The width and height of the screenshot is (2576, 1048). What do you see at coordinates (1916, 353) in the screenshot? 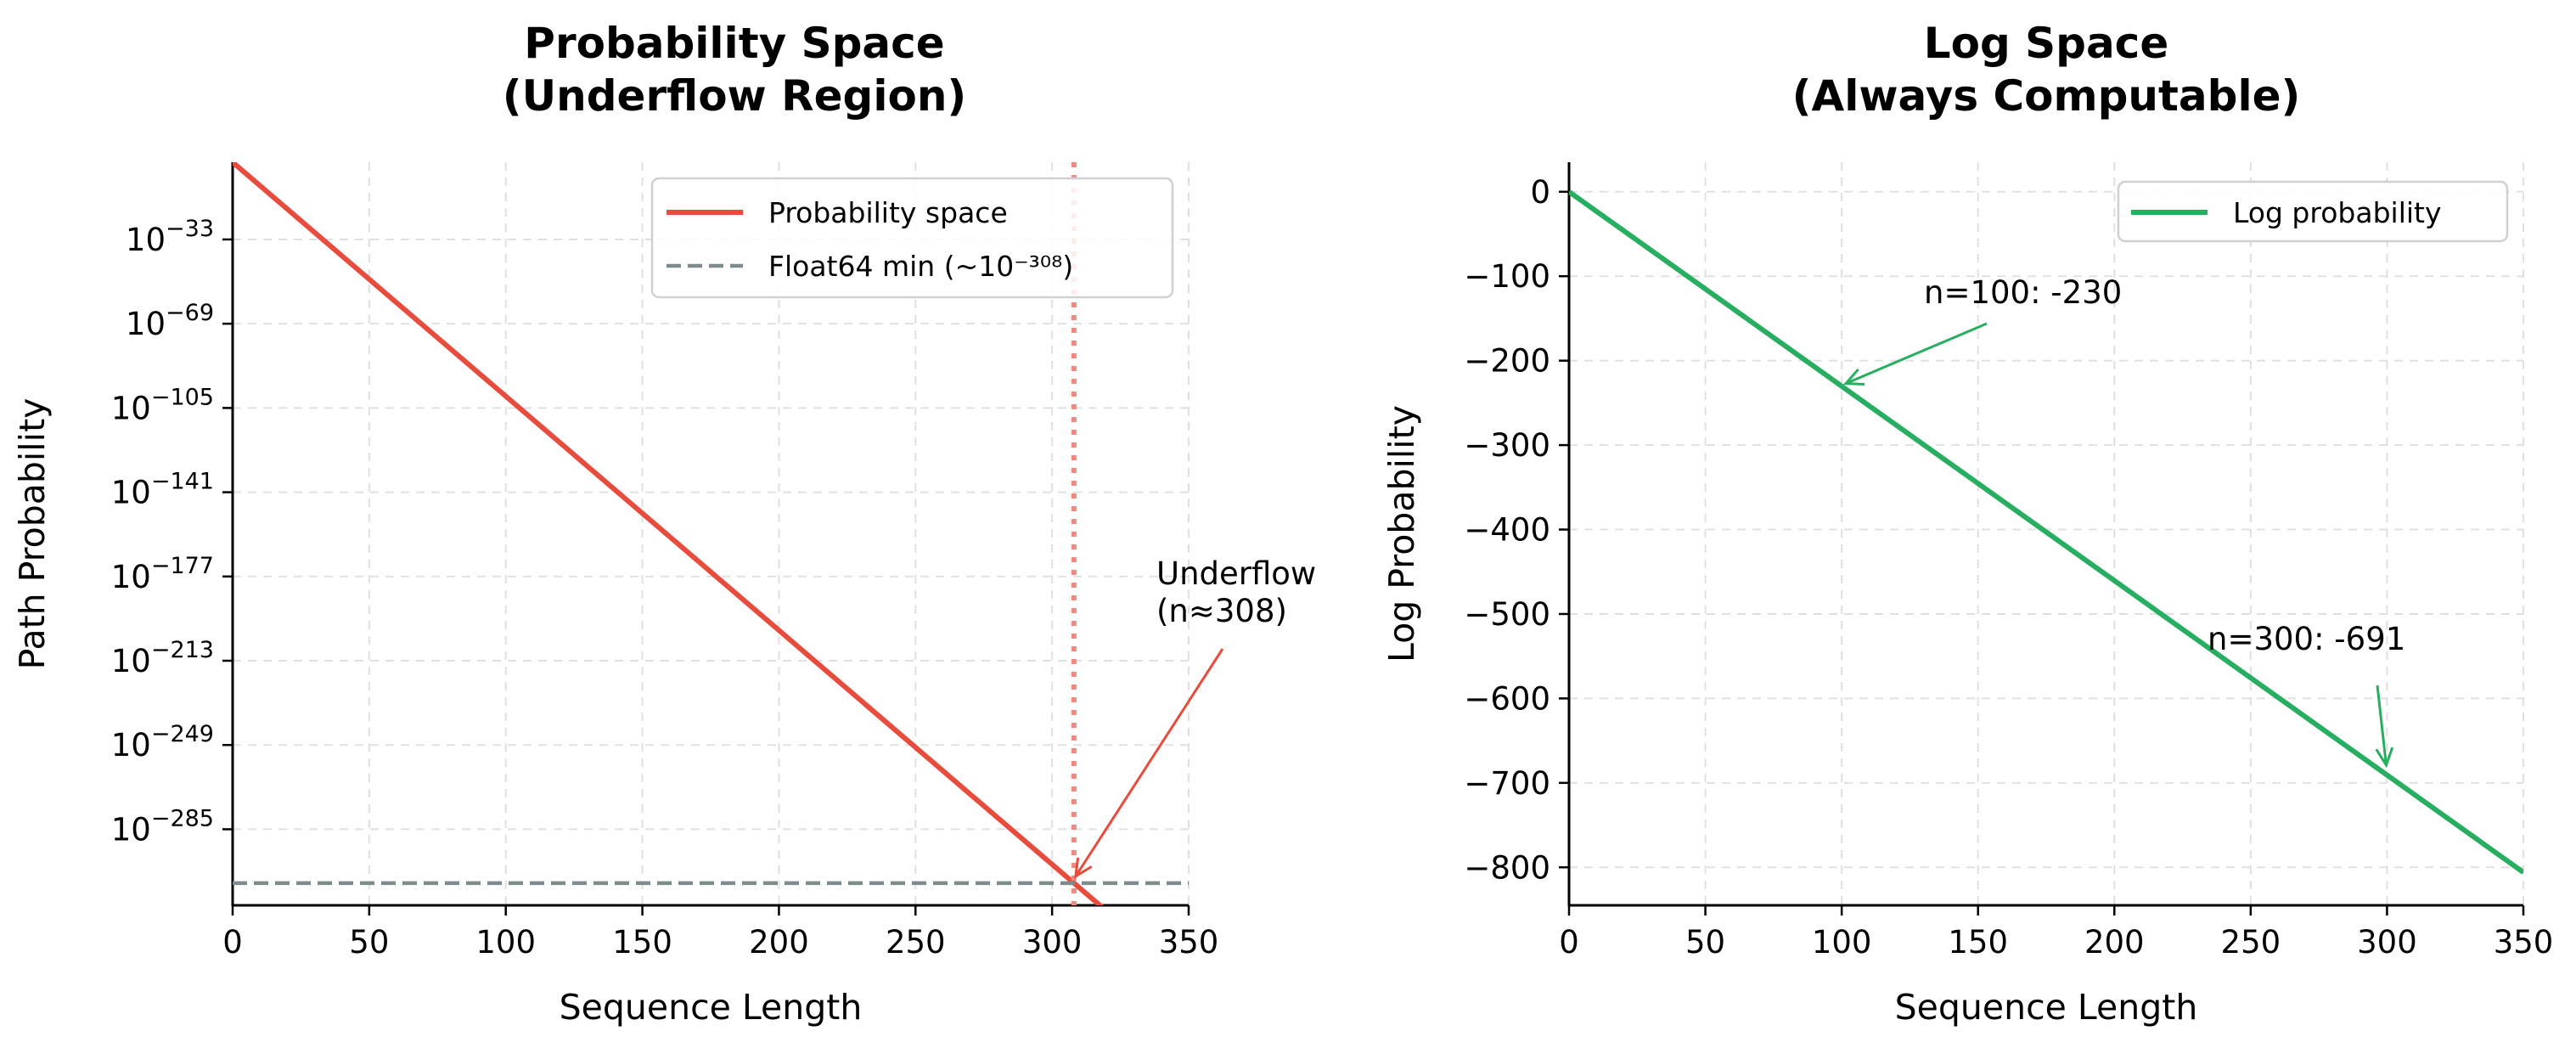
I see `annotation-n100-arrow` at bounding box center [1916, 353].